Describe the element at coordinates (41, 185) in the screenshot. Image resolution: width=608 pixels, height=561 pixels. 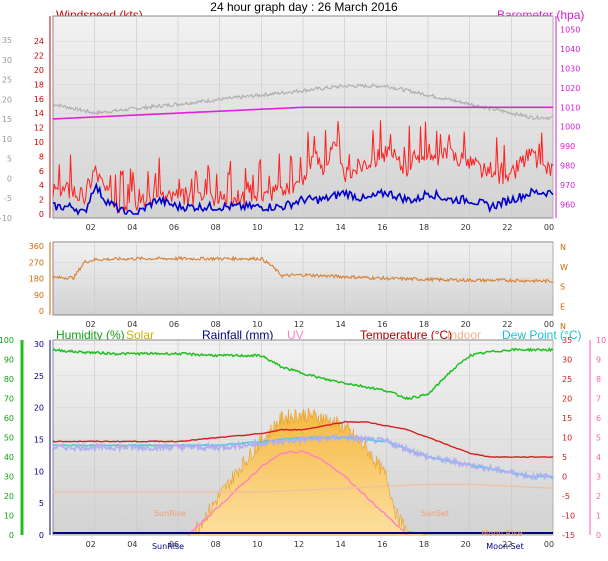
I see `y-tick-wind: 4` at that location.